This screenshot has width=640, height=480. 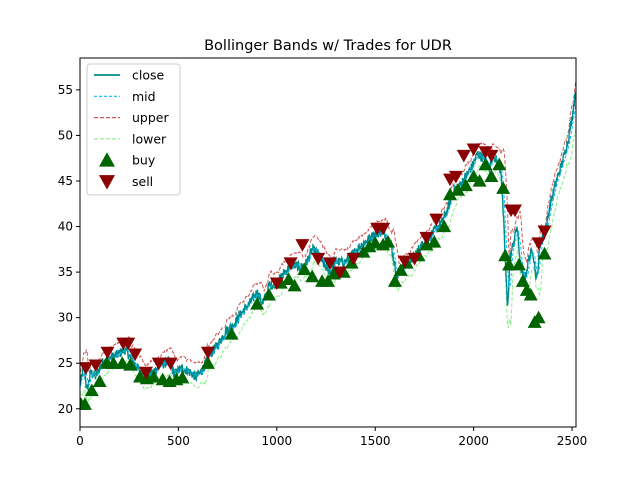 I want to click on y-tick-label: 35, so click(x=65, y=272).